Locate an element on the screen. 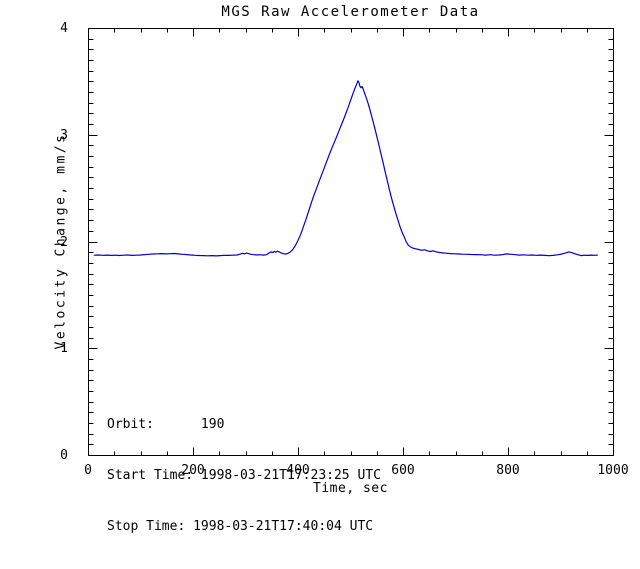 This screenshot has width=640, height=569. annotation-start-time: Start Time: 1998-03-21T17:23:25 UTC is located at coordinates (244, 475).